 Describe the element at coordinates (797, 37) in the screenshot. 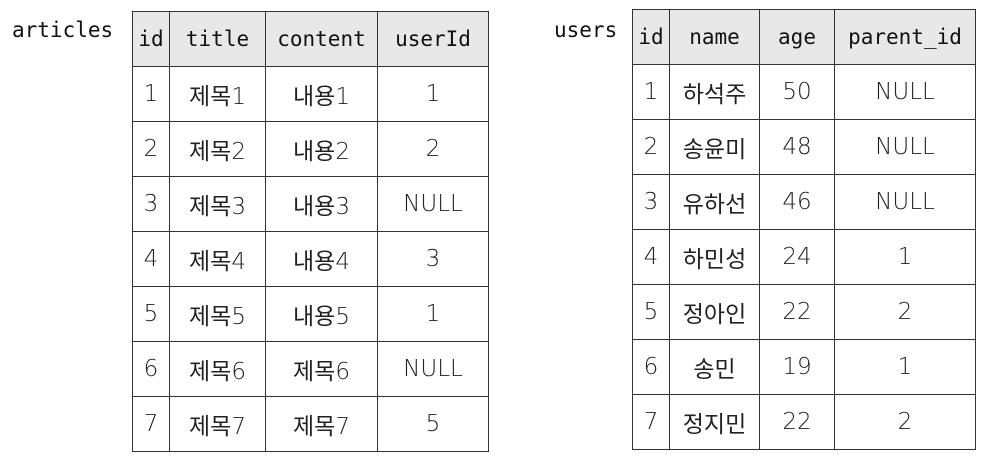

I see `column-header-age: age` at that location.